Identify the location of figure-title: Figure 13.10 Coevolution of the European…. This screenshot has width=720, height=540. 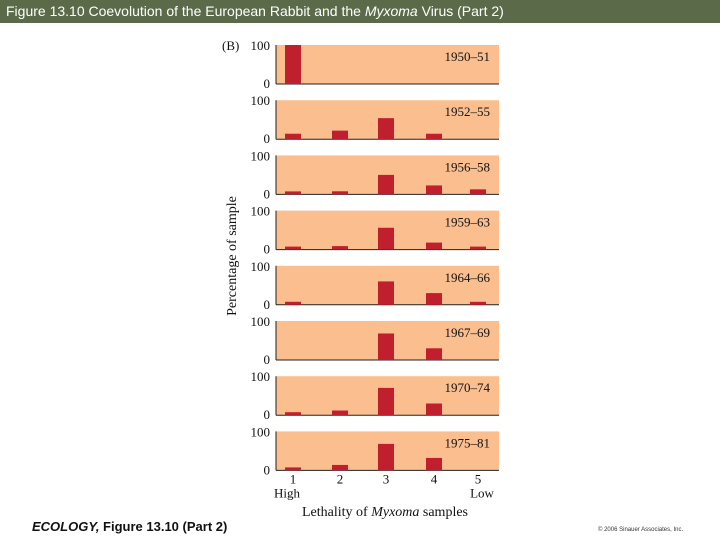
(360, 11).